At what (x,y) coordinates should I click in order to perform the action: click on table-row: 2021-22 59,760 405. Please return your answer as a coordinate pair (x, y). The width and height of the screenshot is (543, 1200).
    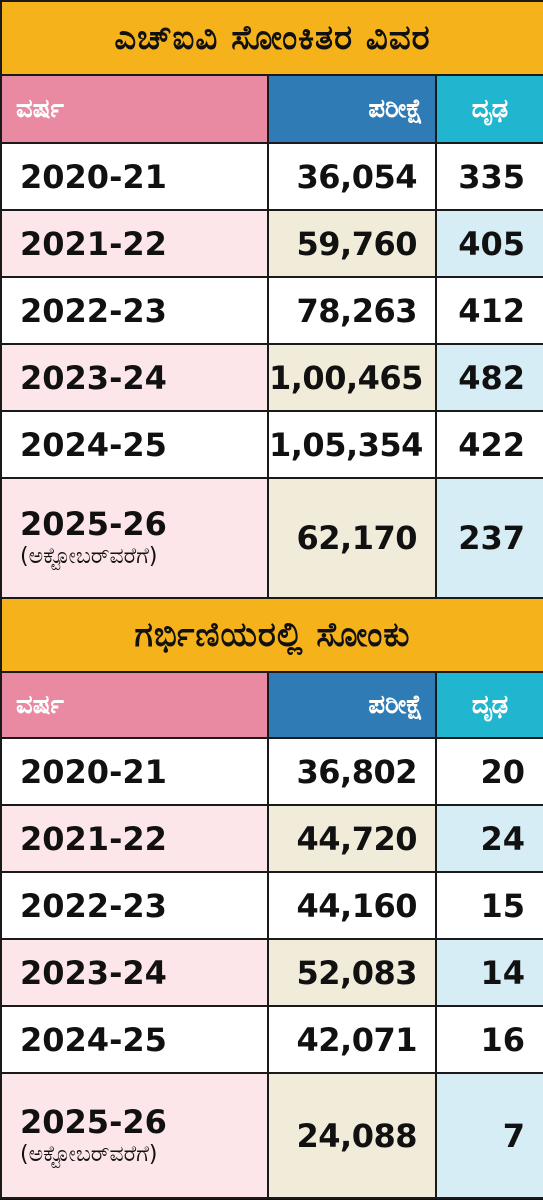
    Looking at the image, I should click on (271, 243).